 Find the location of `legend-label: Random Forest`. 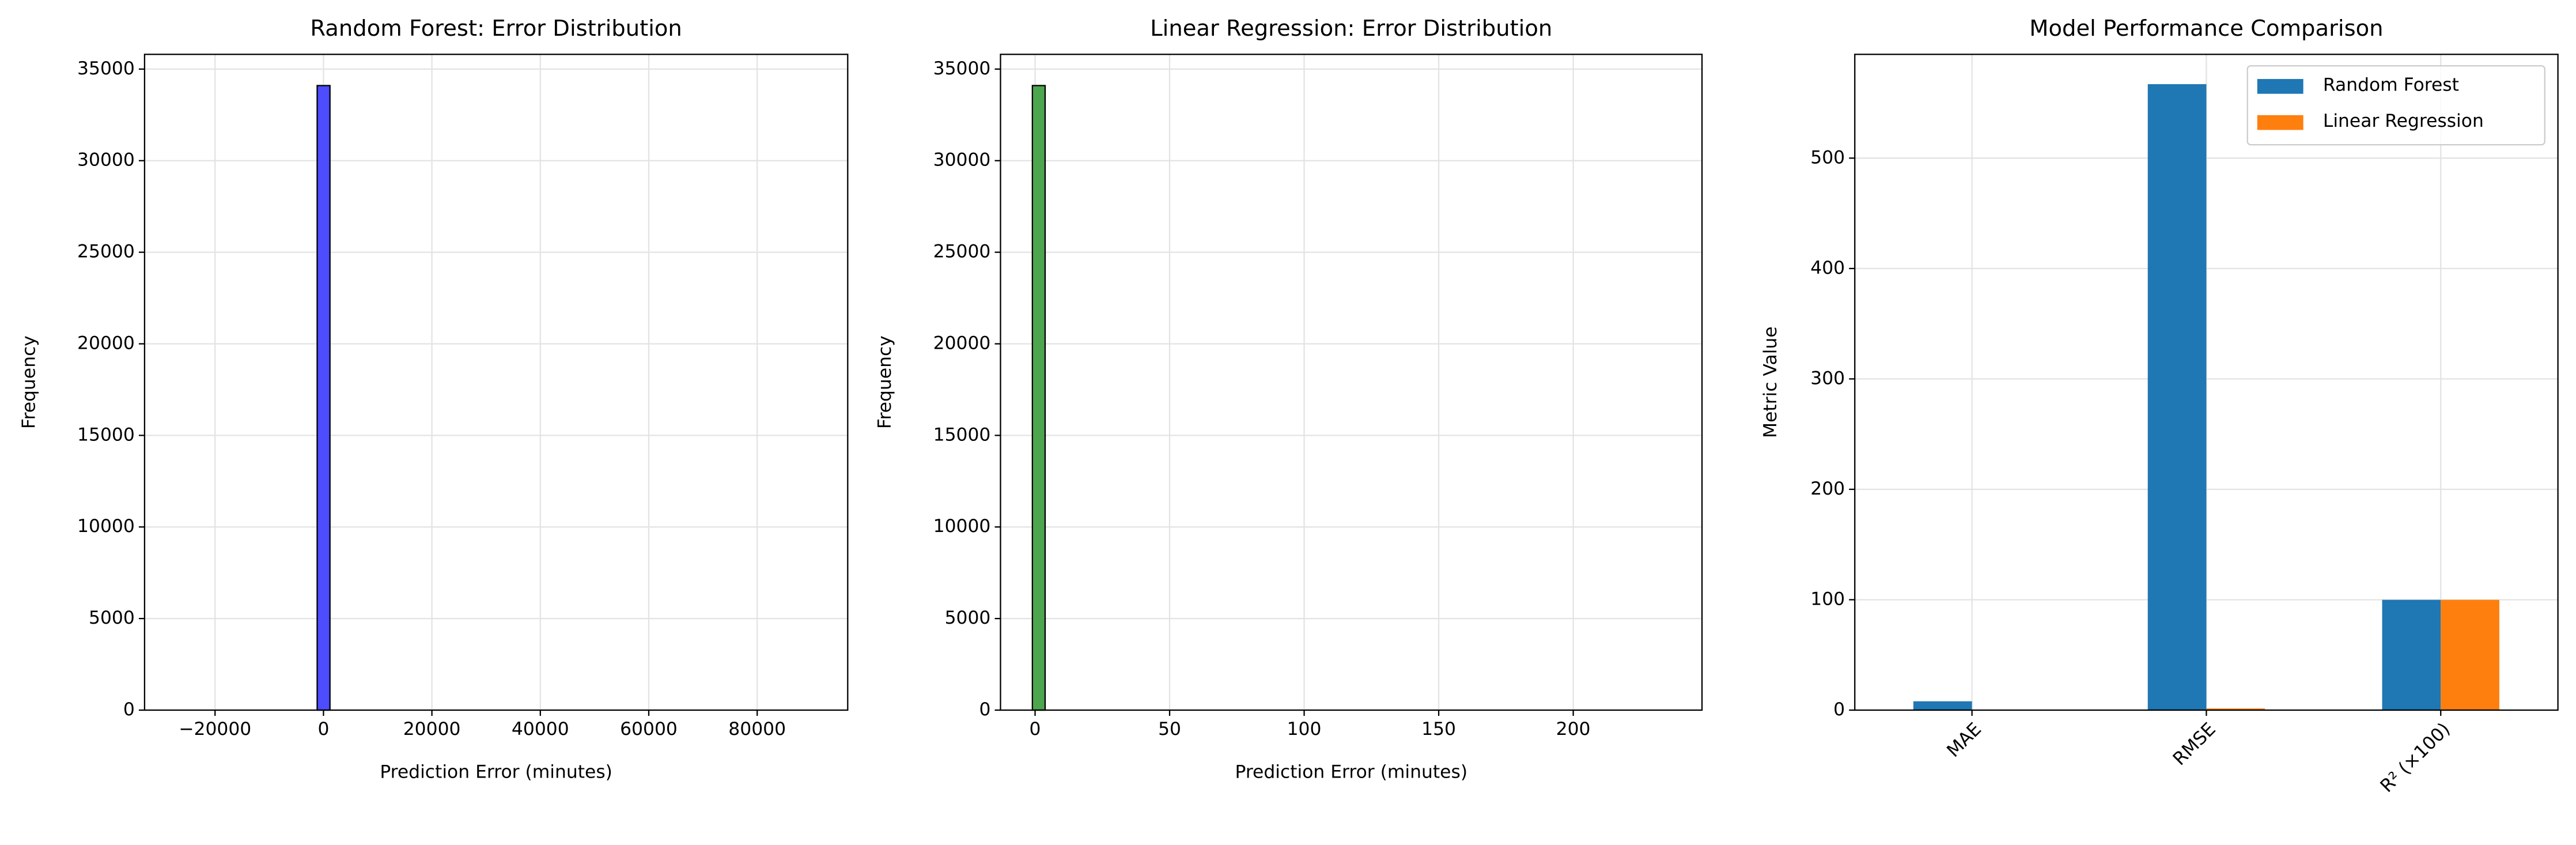

legend-label: Random Forest is located at coordinates (2391, 84).